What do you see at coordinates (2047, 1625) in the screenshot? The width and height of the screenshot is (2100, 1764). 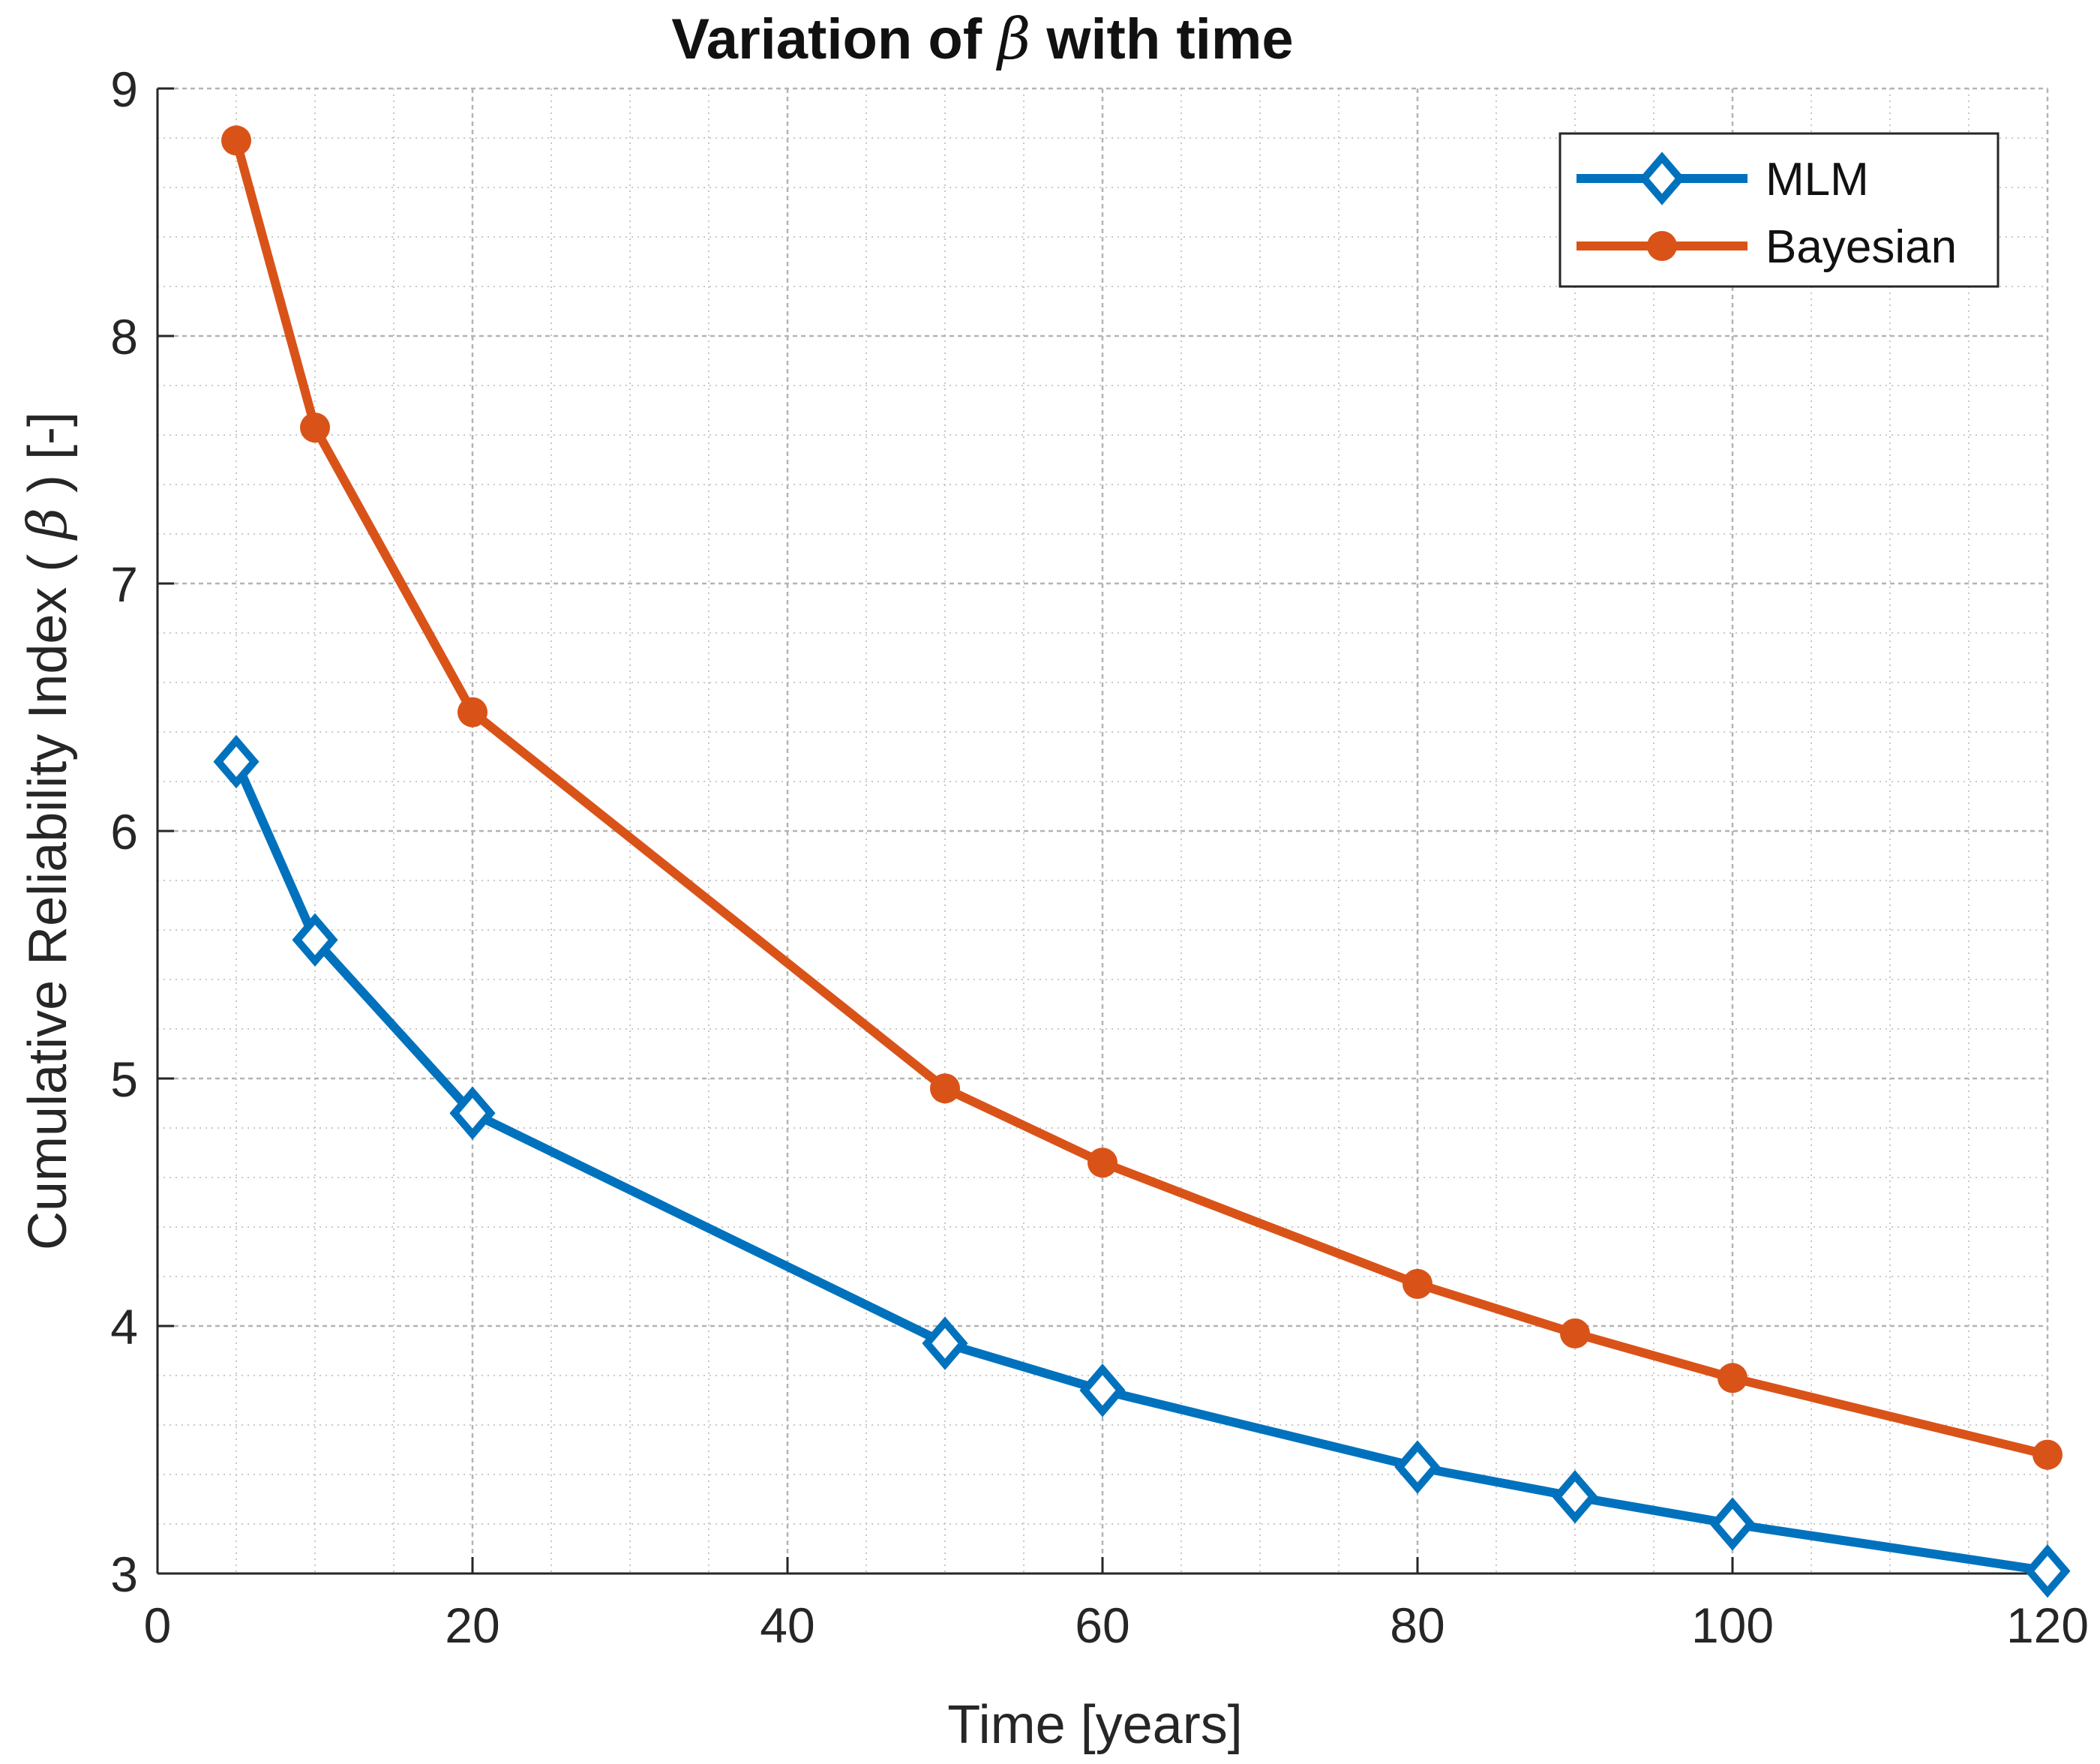 I see `x-tick-label: 120` at bounding box center [2047, 1625].